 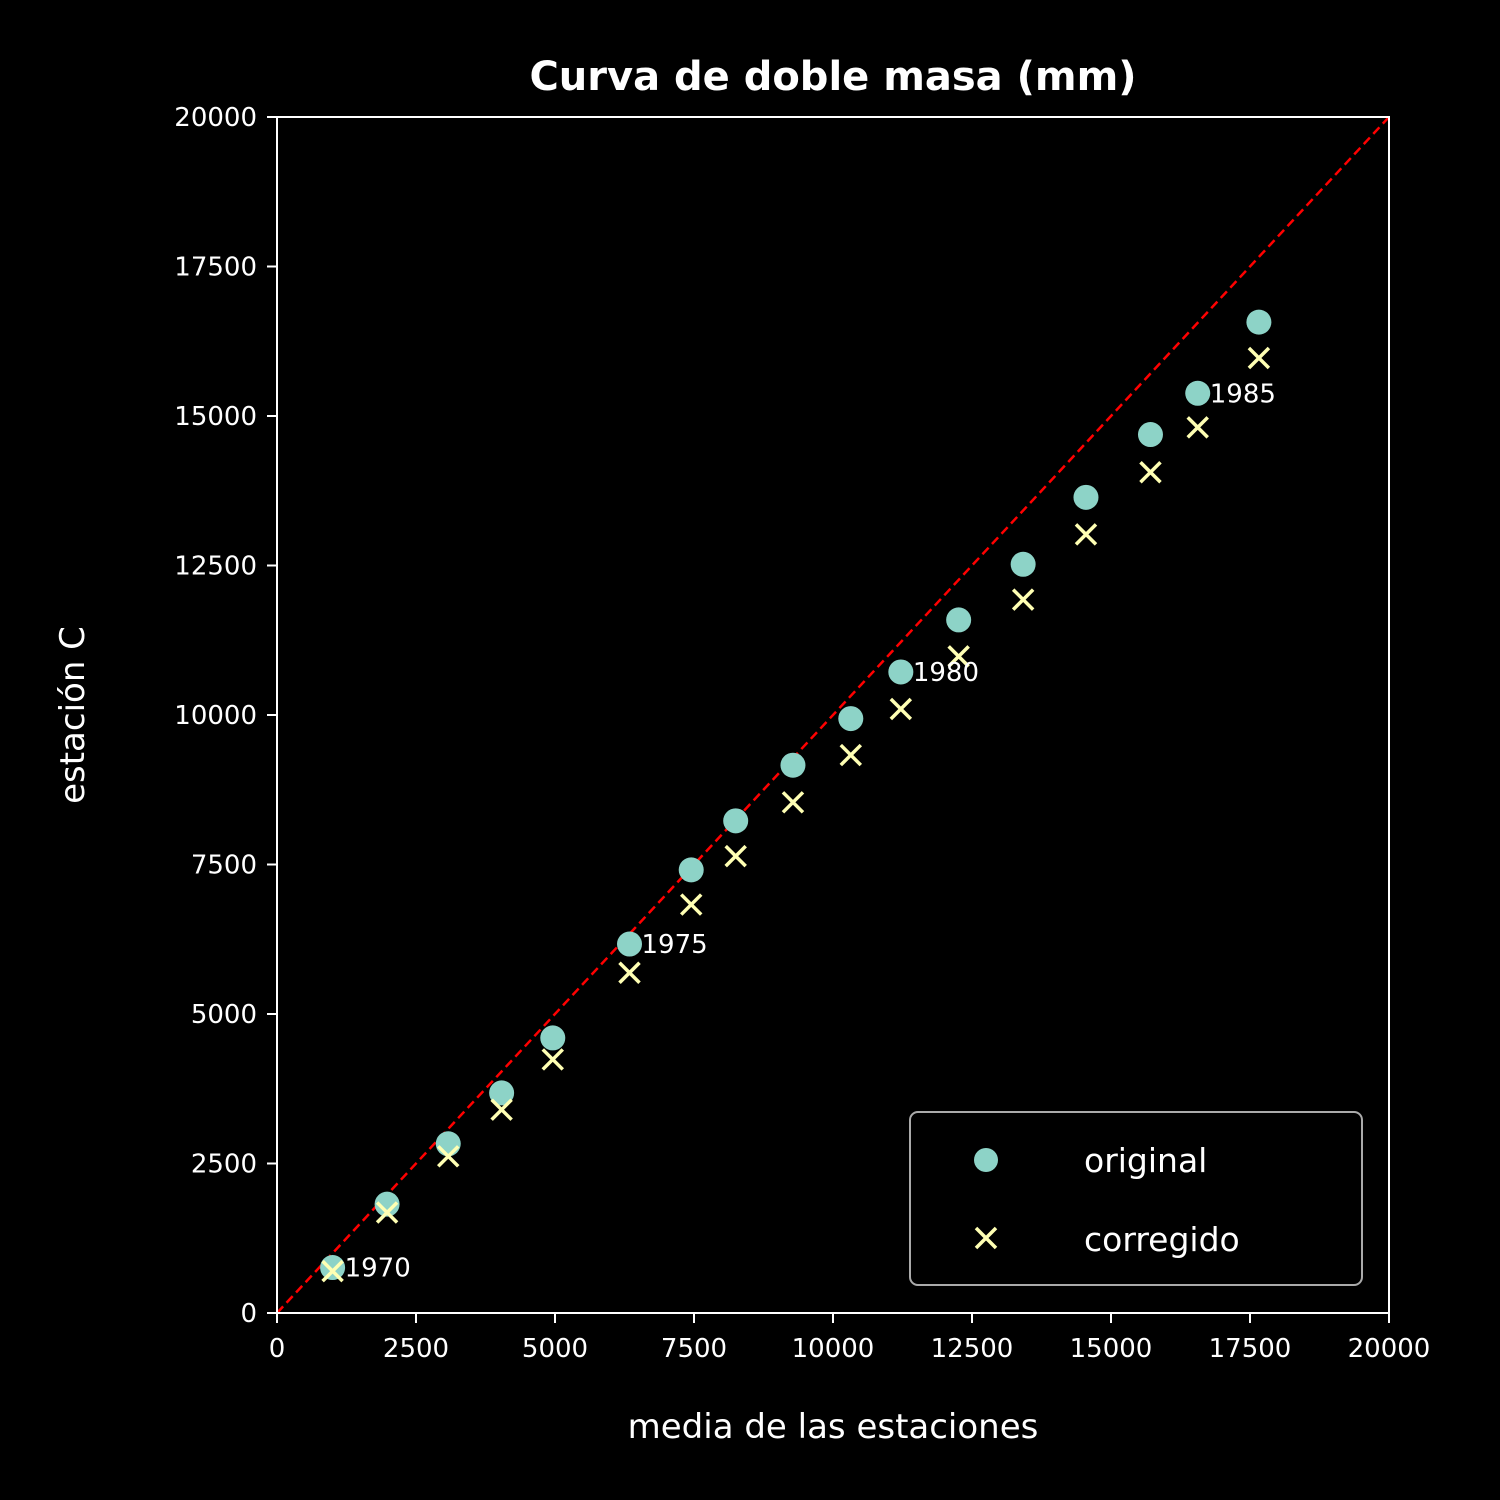 I want to click on x-tick-label-0: 0, so click(x=277, y=1349).